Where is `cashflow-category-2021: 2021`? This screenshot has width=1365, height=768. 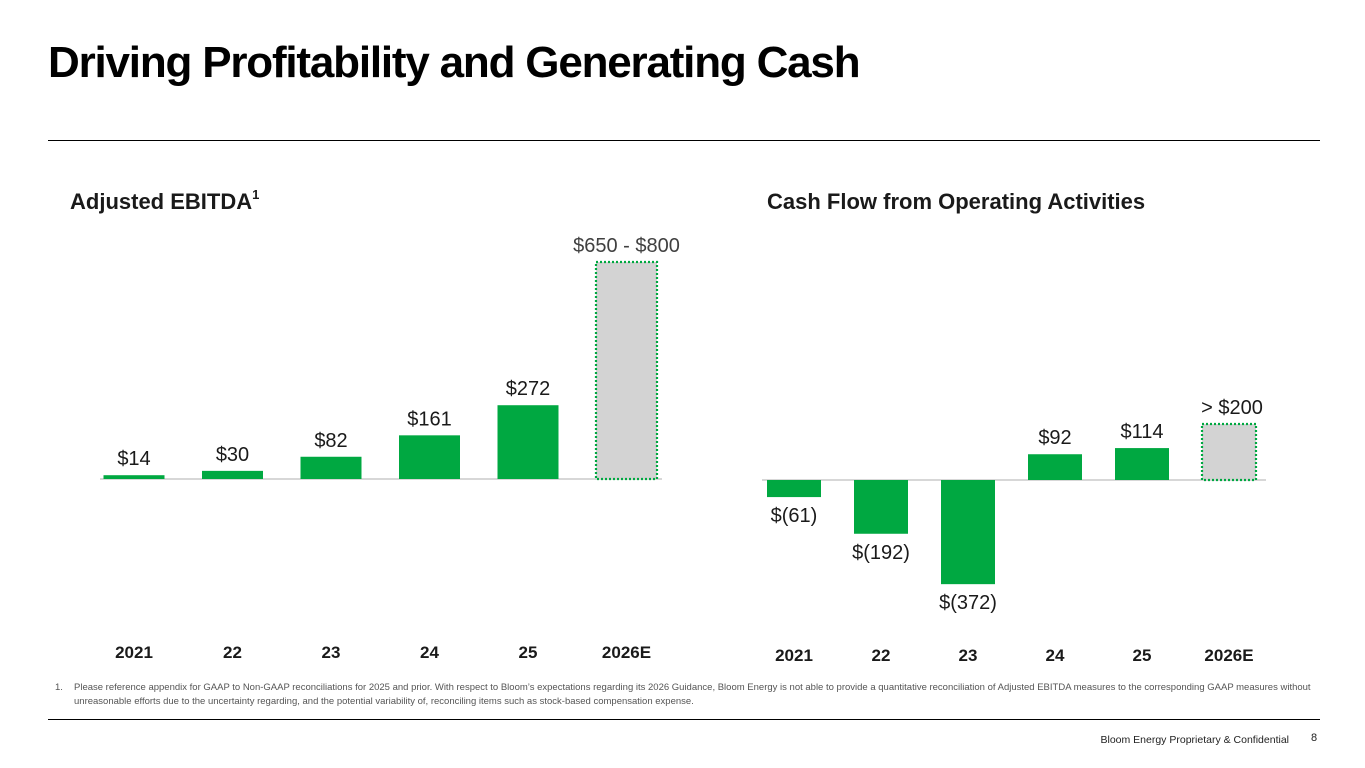
cashflow-category-2021: 2021 is located at coordinates (794, 655).